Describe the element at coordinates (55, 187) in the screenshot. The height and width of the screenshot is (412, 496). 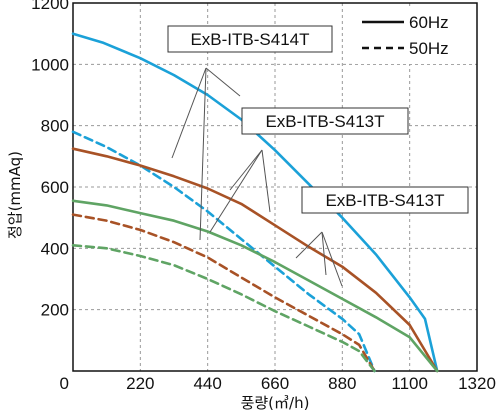
I see `y-tick-label: 600` at that location.